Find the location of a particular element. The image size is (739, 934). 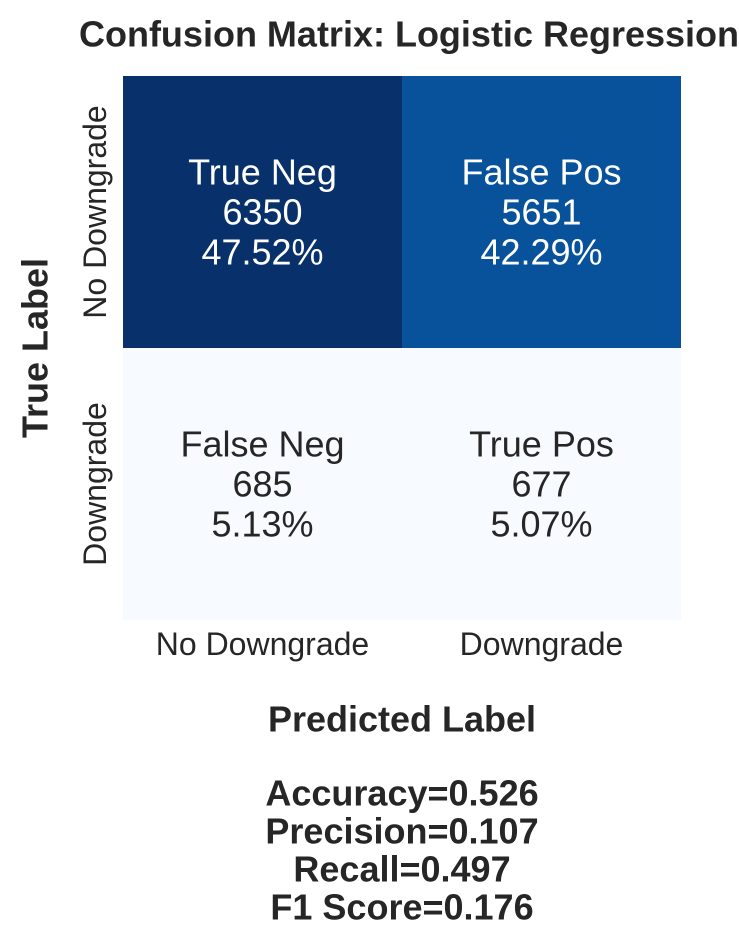

cell-count-label: 677 is located at coordinates (541, 484).